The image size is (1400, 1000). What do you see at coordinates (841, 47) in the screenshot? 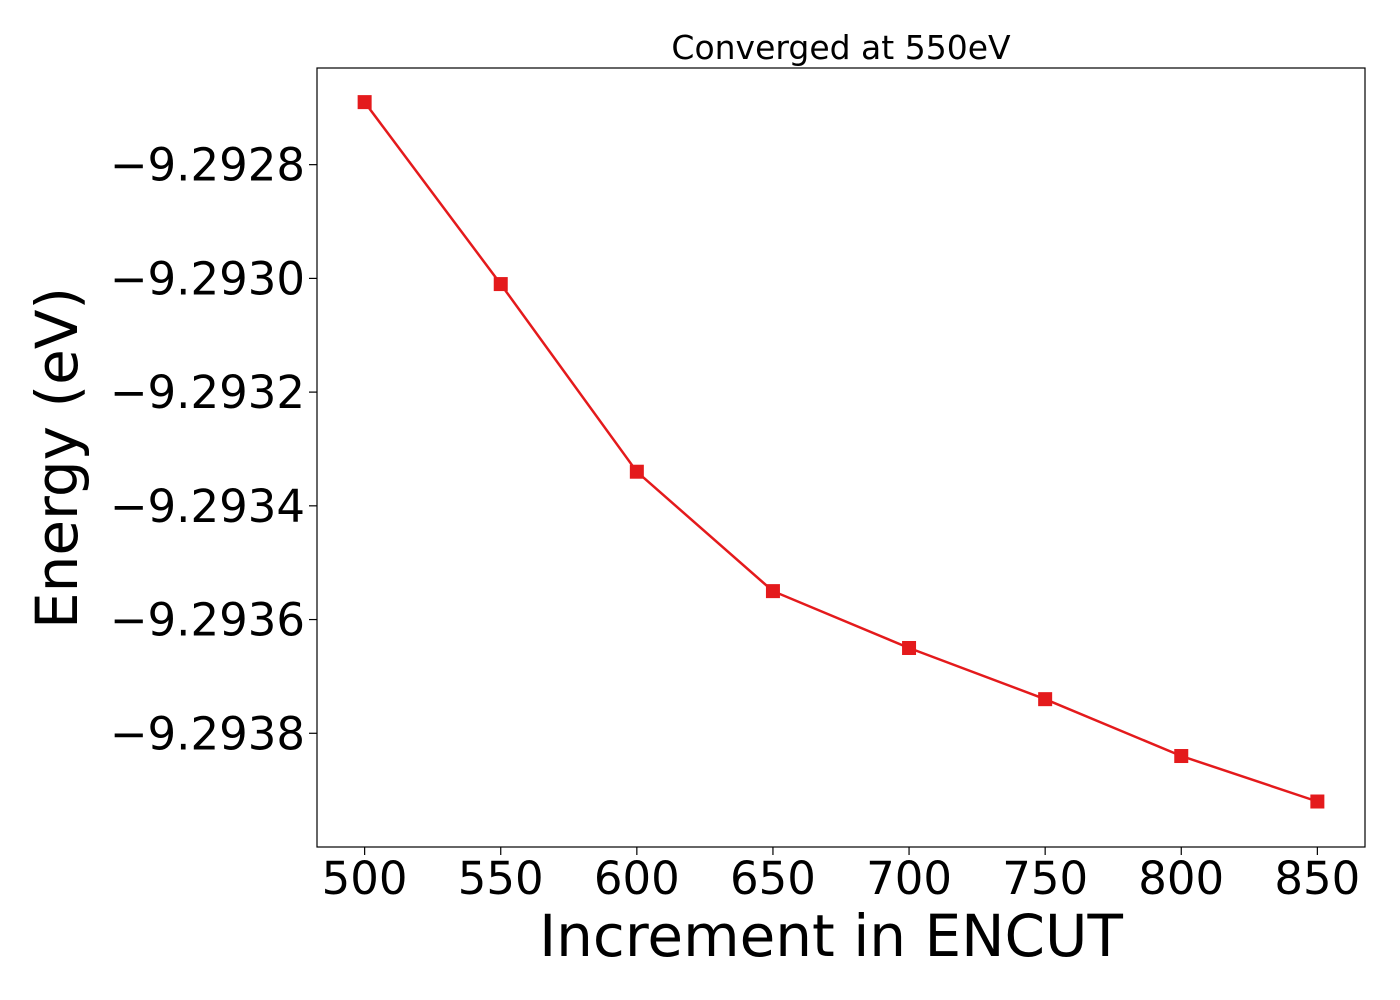
I see `chart-title: Converged at 550eV` at bounding box center [841, 47].